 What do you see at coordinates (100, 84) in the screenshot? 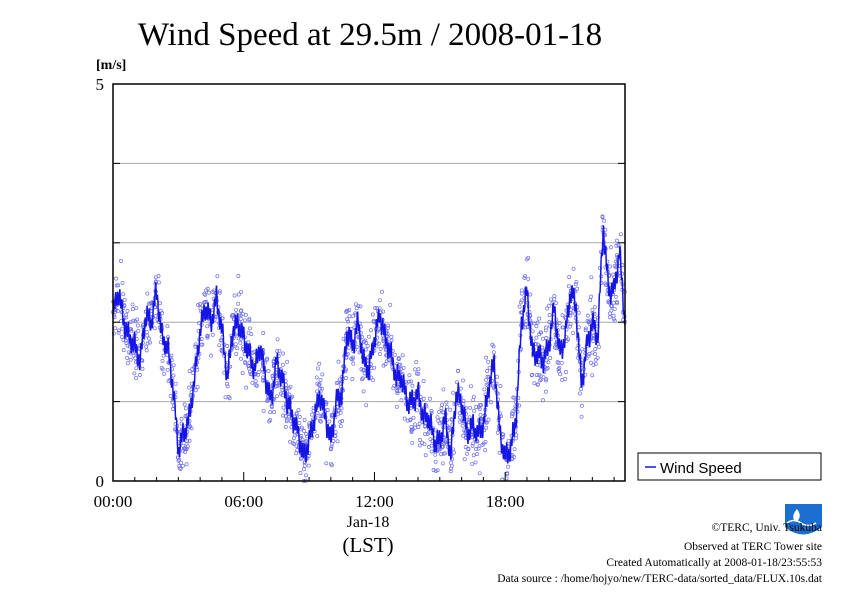
I see `y-tick-label: 5` at bounding box center [100, 84].